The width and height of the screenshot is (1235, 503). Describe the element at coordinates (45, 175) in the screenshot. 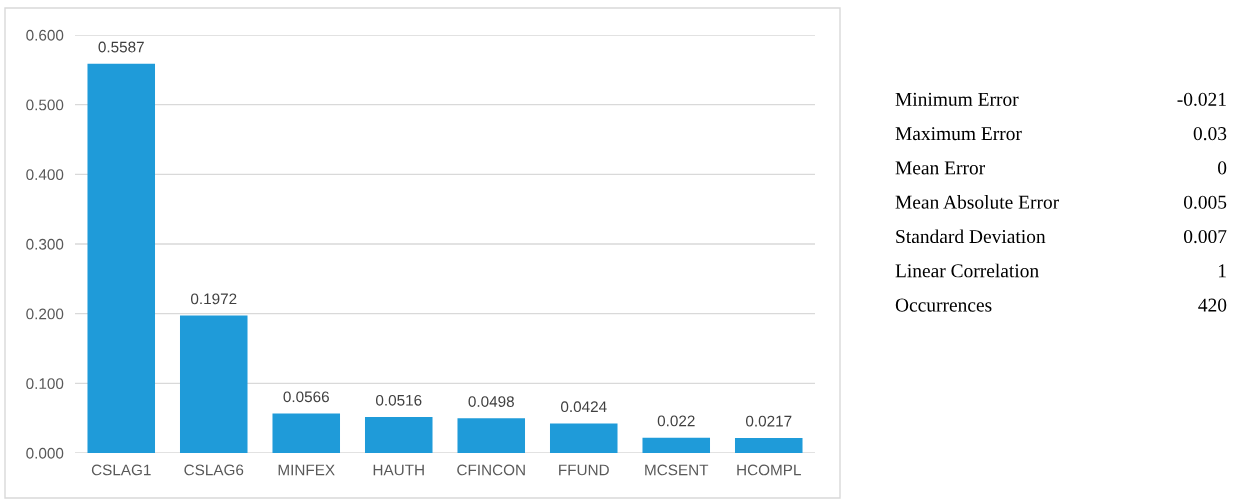

I see `y-tick-label: 0.400` at that location.